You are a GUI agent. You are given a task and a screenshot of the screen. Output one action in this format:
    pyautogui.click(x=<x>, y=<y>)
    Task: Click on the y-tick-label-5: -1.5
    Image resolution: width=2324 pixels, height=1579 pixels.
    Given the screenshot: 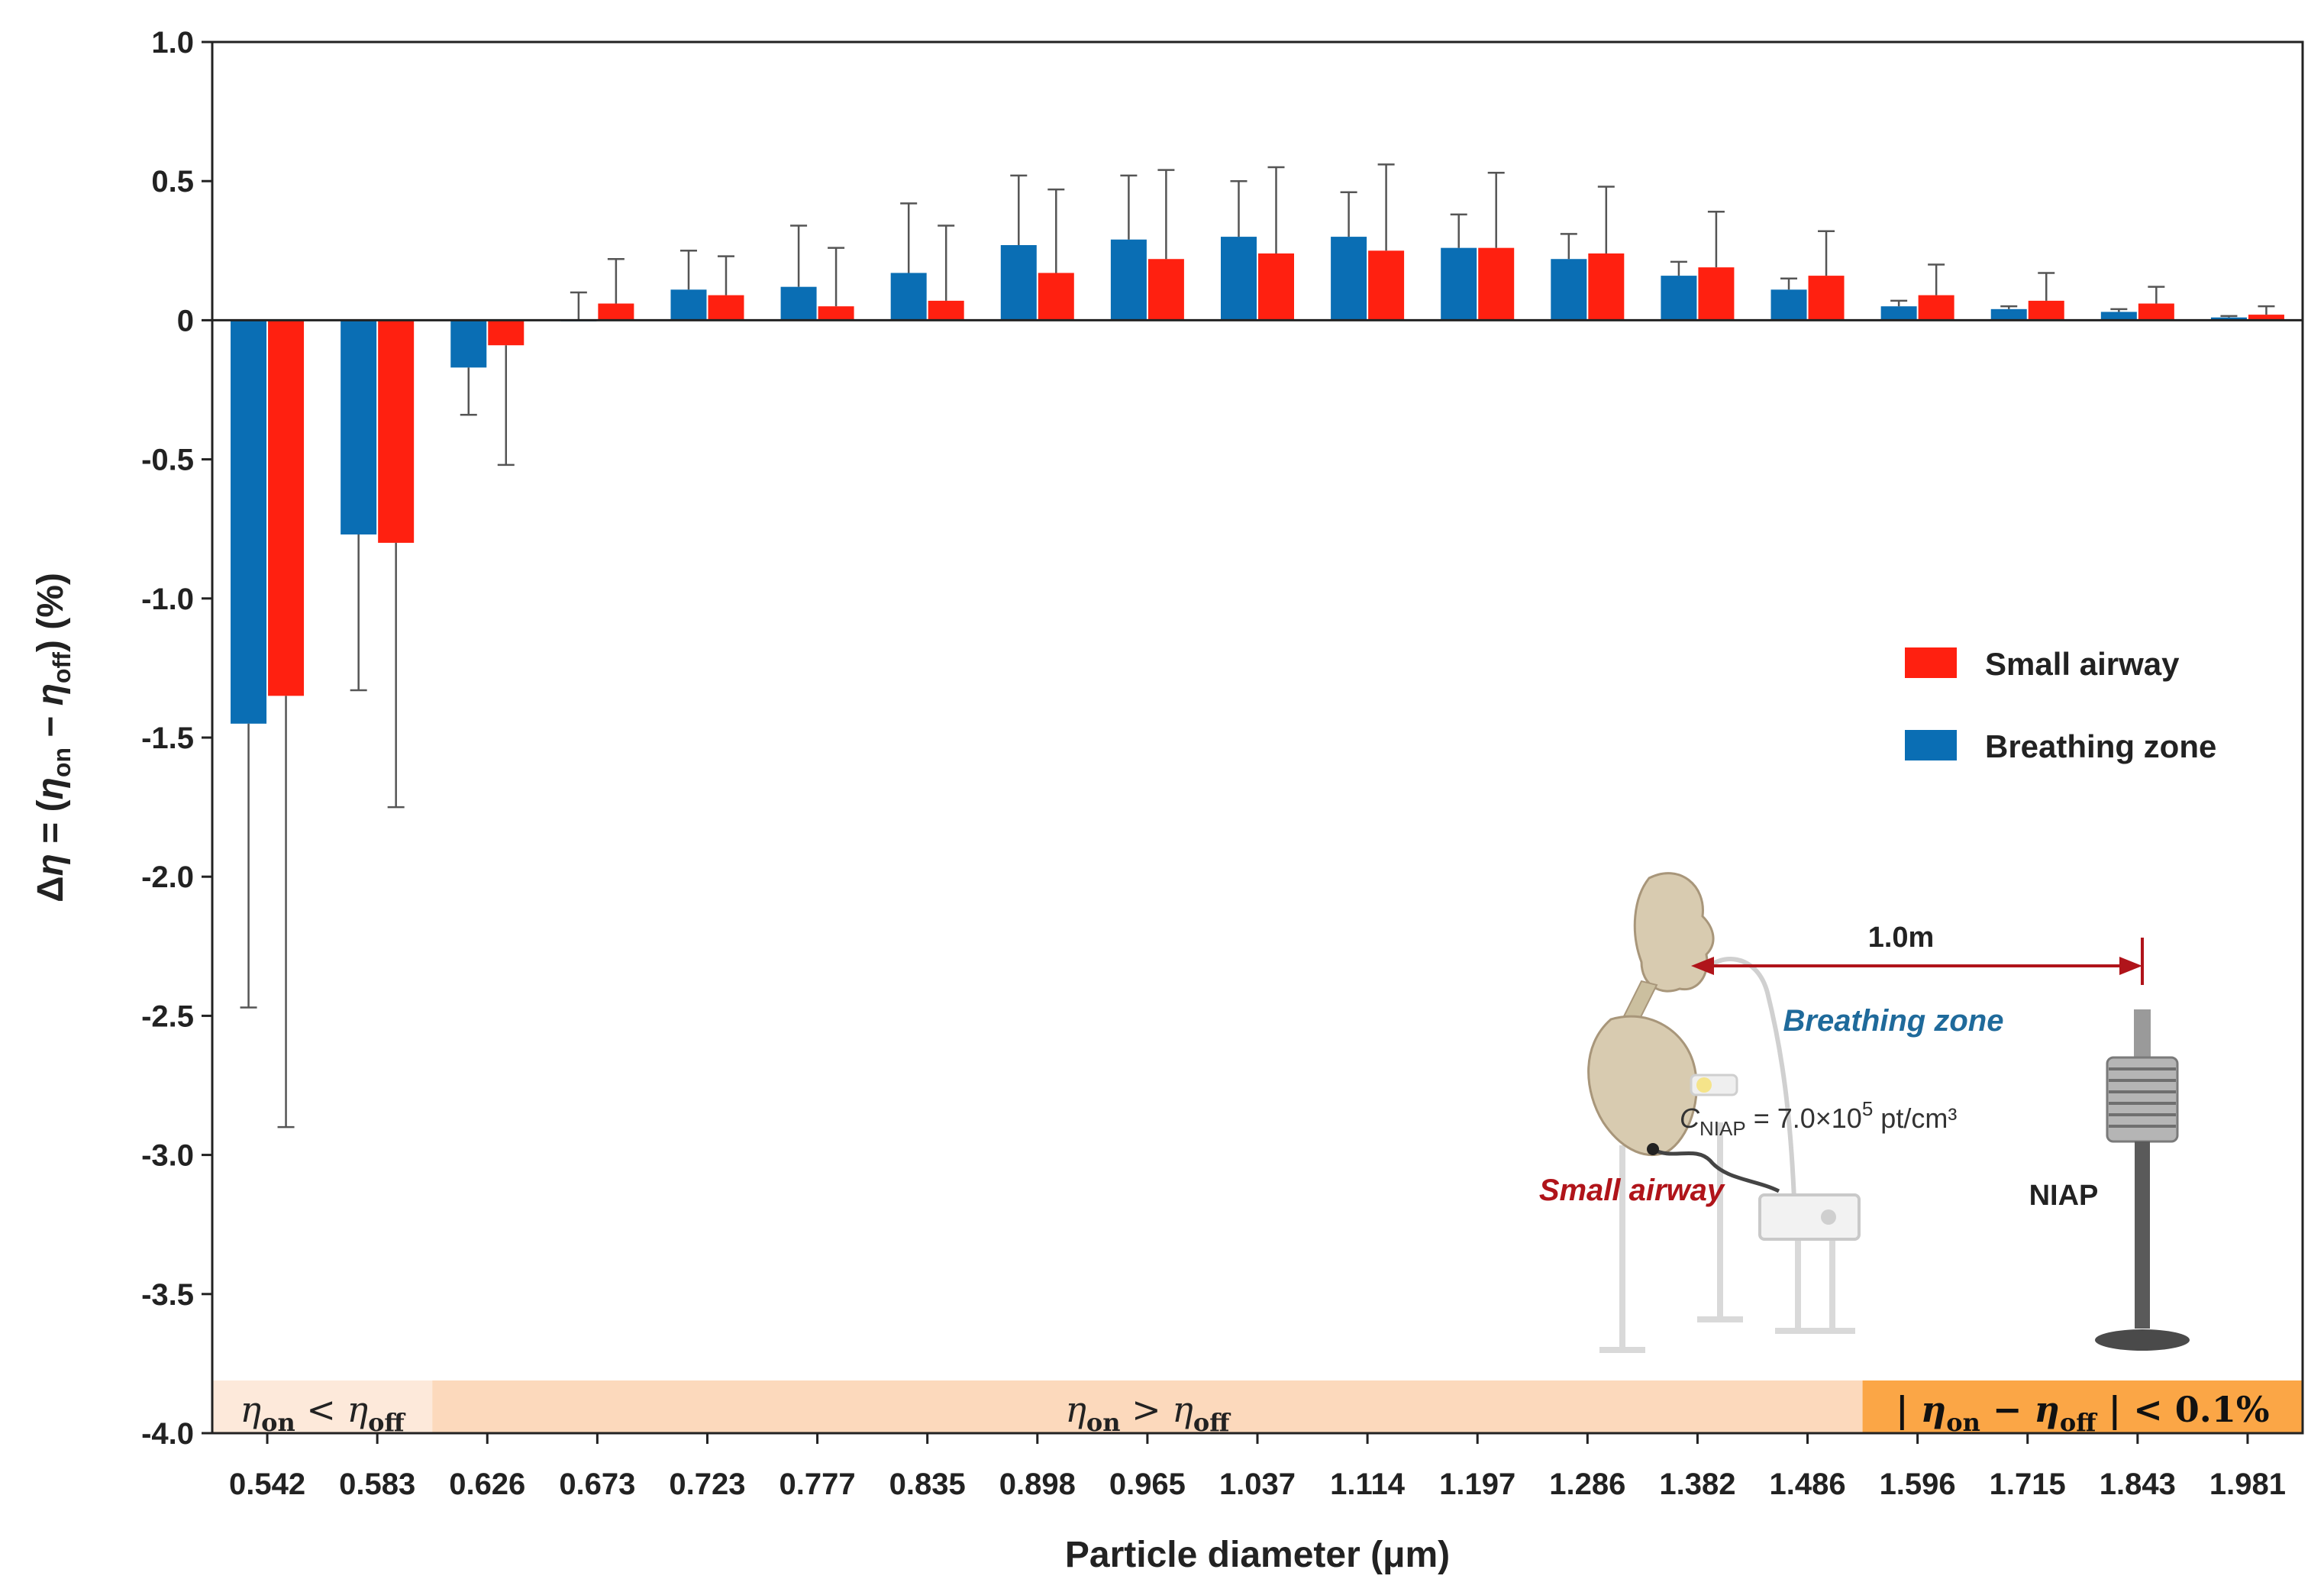 What is the action you would take?
    pyautogui.click(x=167, y=738)
    